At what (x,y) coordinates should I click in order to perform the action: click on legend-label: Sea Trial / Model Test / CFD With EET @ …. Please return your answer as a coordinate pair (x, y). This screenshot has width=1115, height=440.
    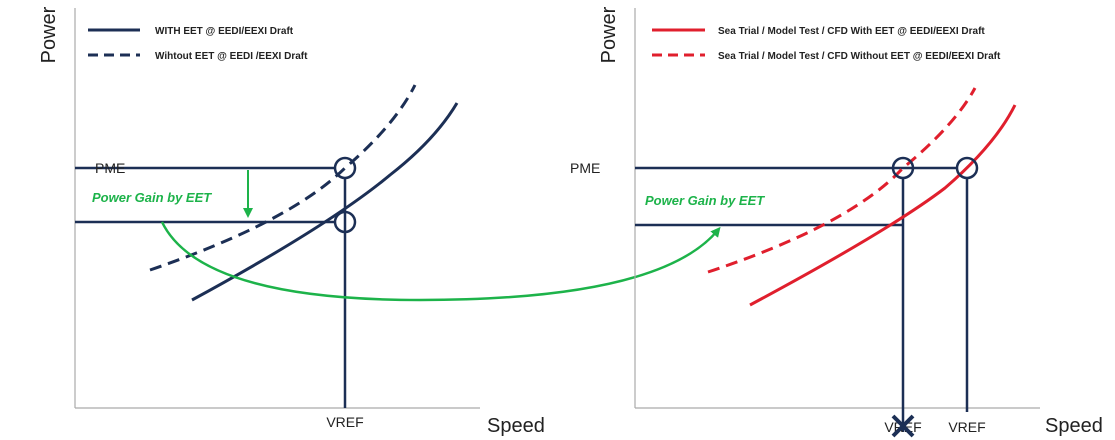
    Looking at the image, I should click on (851, 31).